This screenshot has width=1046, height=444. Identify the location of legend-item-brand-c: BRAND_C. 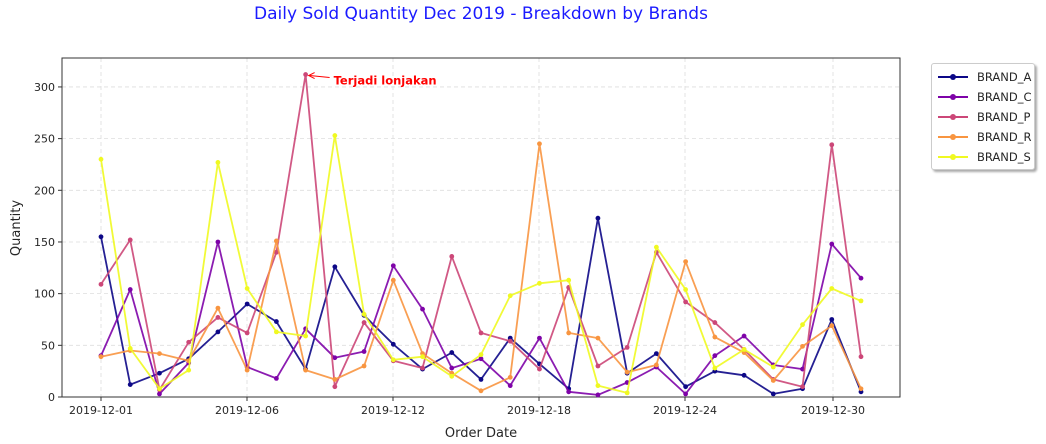
(983, 97).